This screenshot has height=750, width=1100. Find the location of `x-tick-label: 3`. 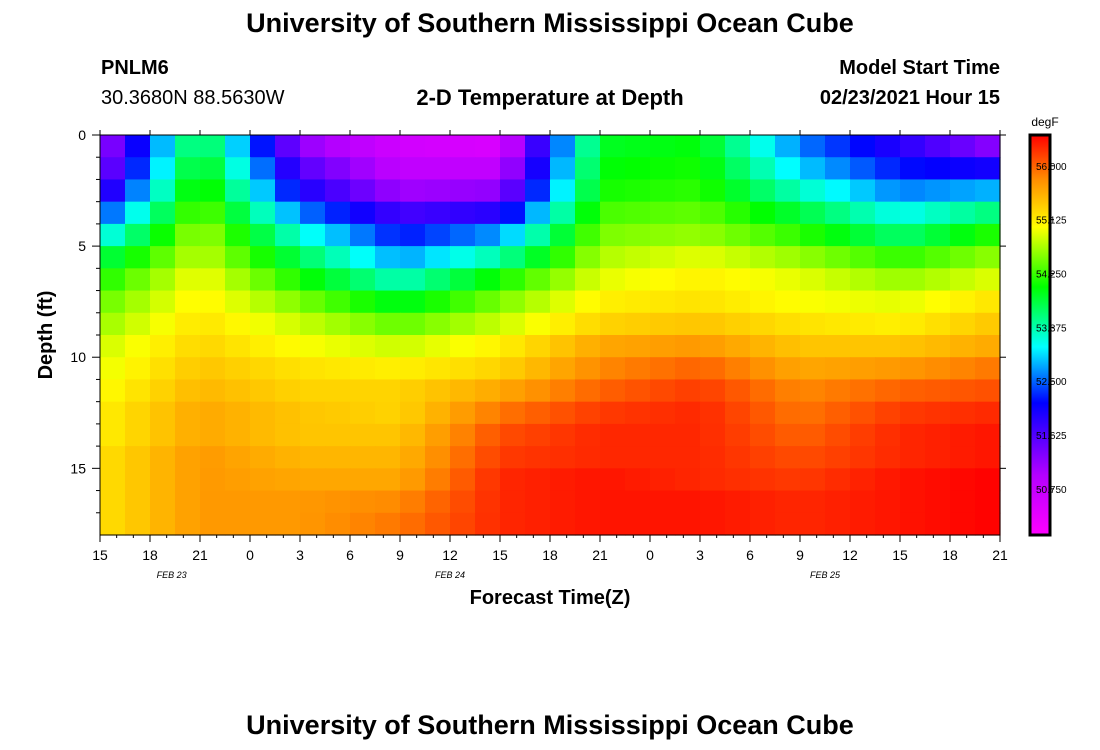

x-tick-label: 3 is located at coordinates (700, 555).